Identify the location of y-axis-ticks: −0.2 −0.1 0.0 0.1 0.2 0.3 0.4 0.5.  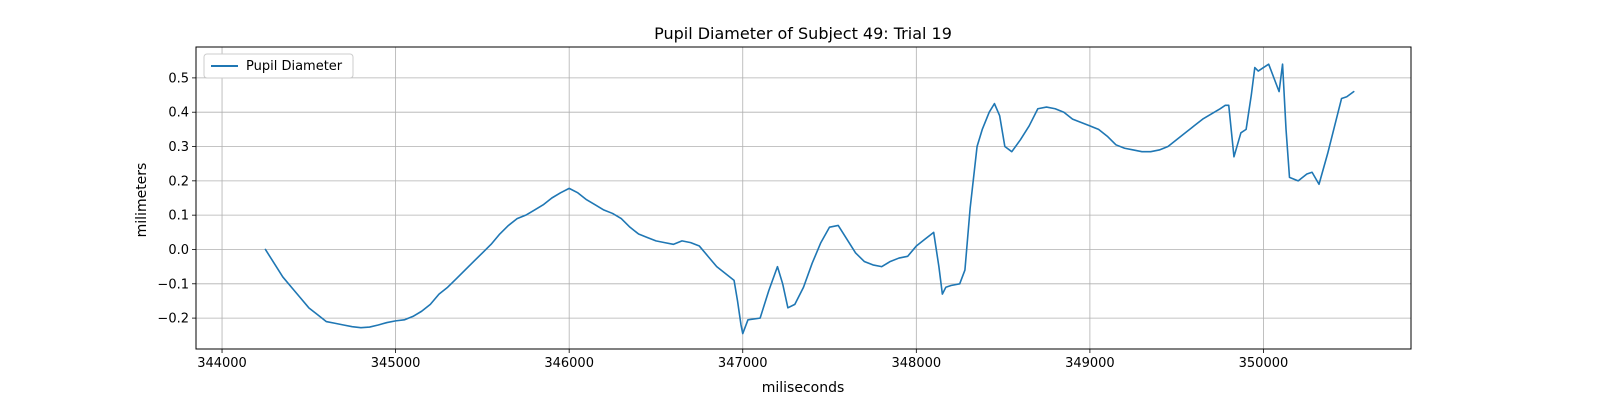
(176, 199).